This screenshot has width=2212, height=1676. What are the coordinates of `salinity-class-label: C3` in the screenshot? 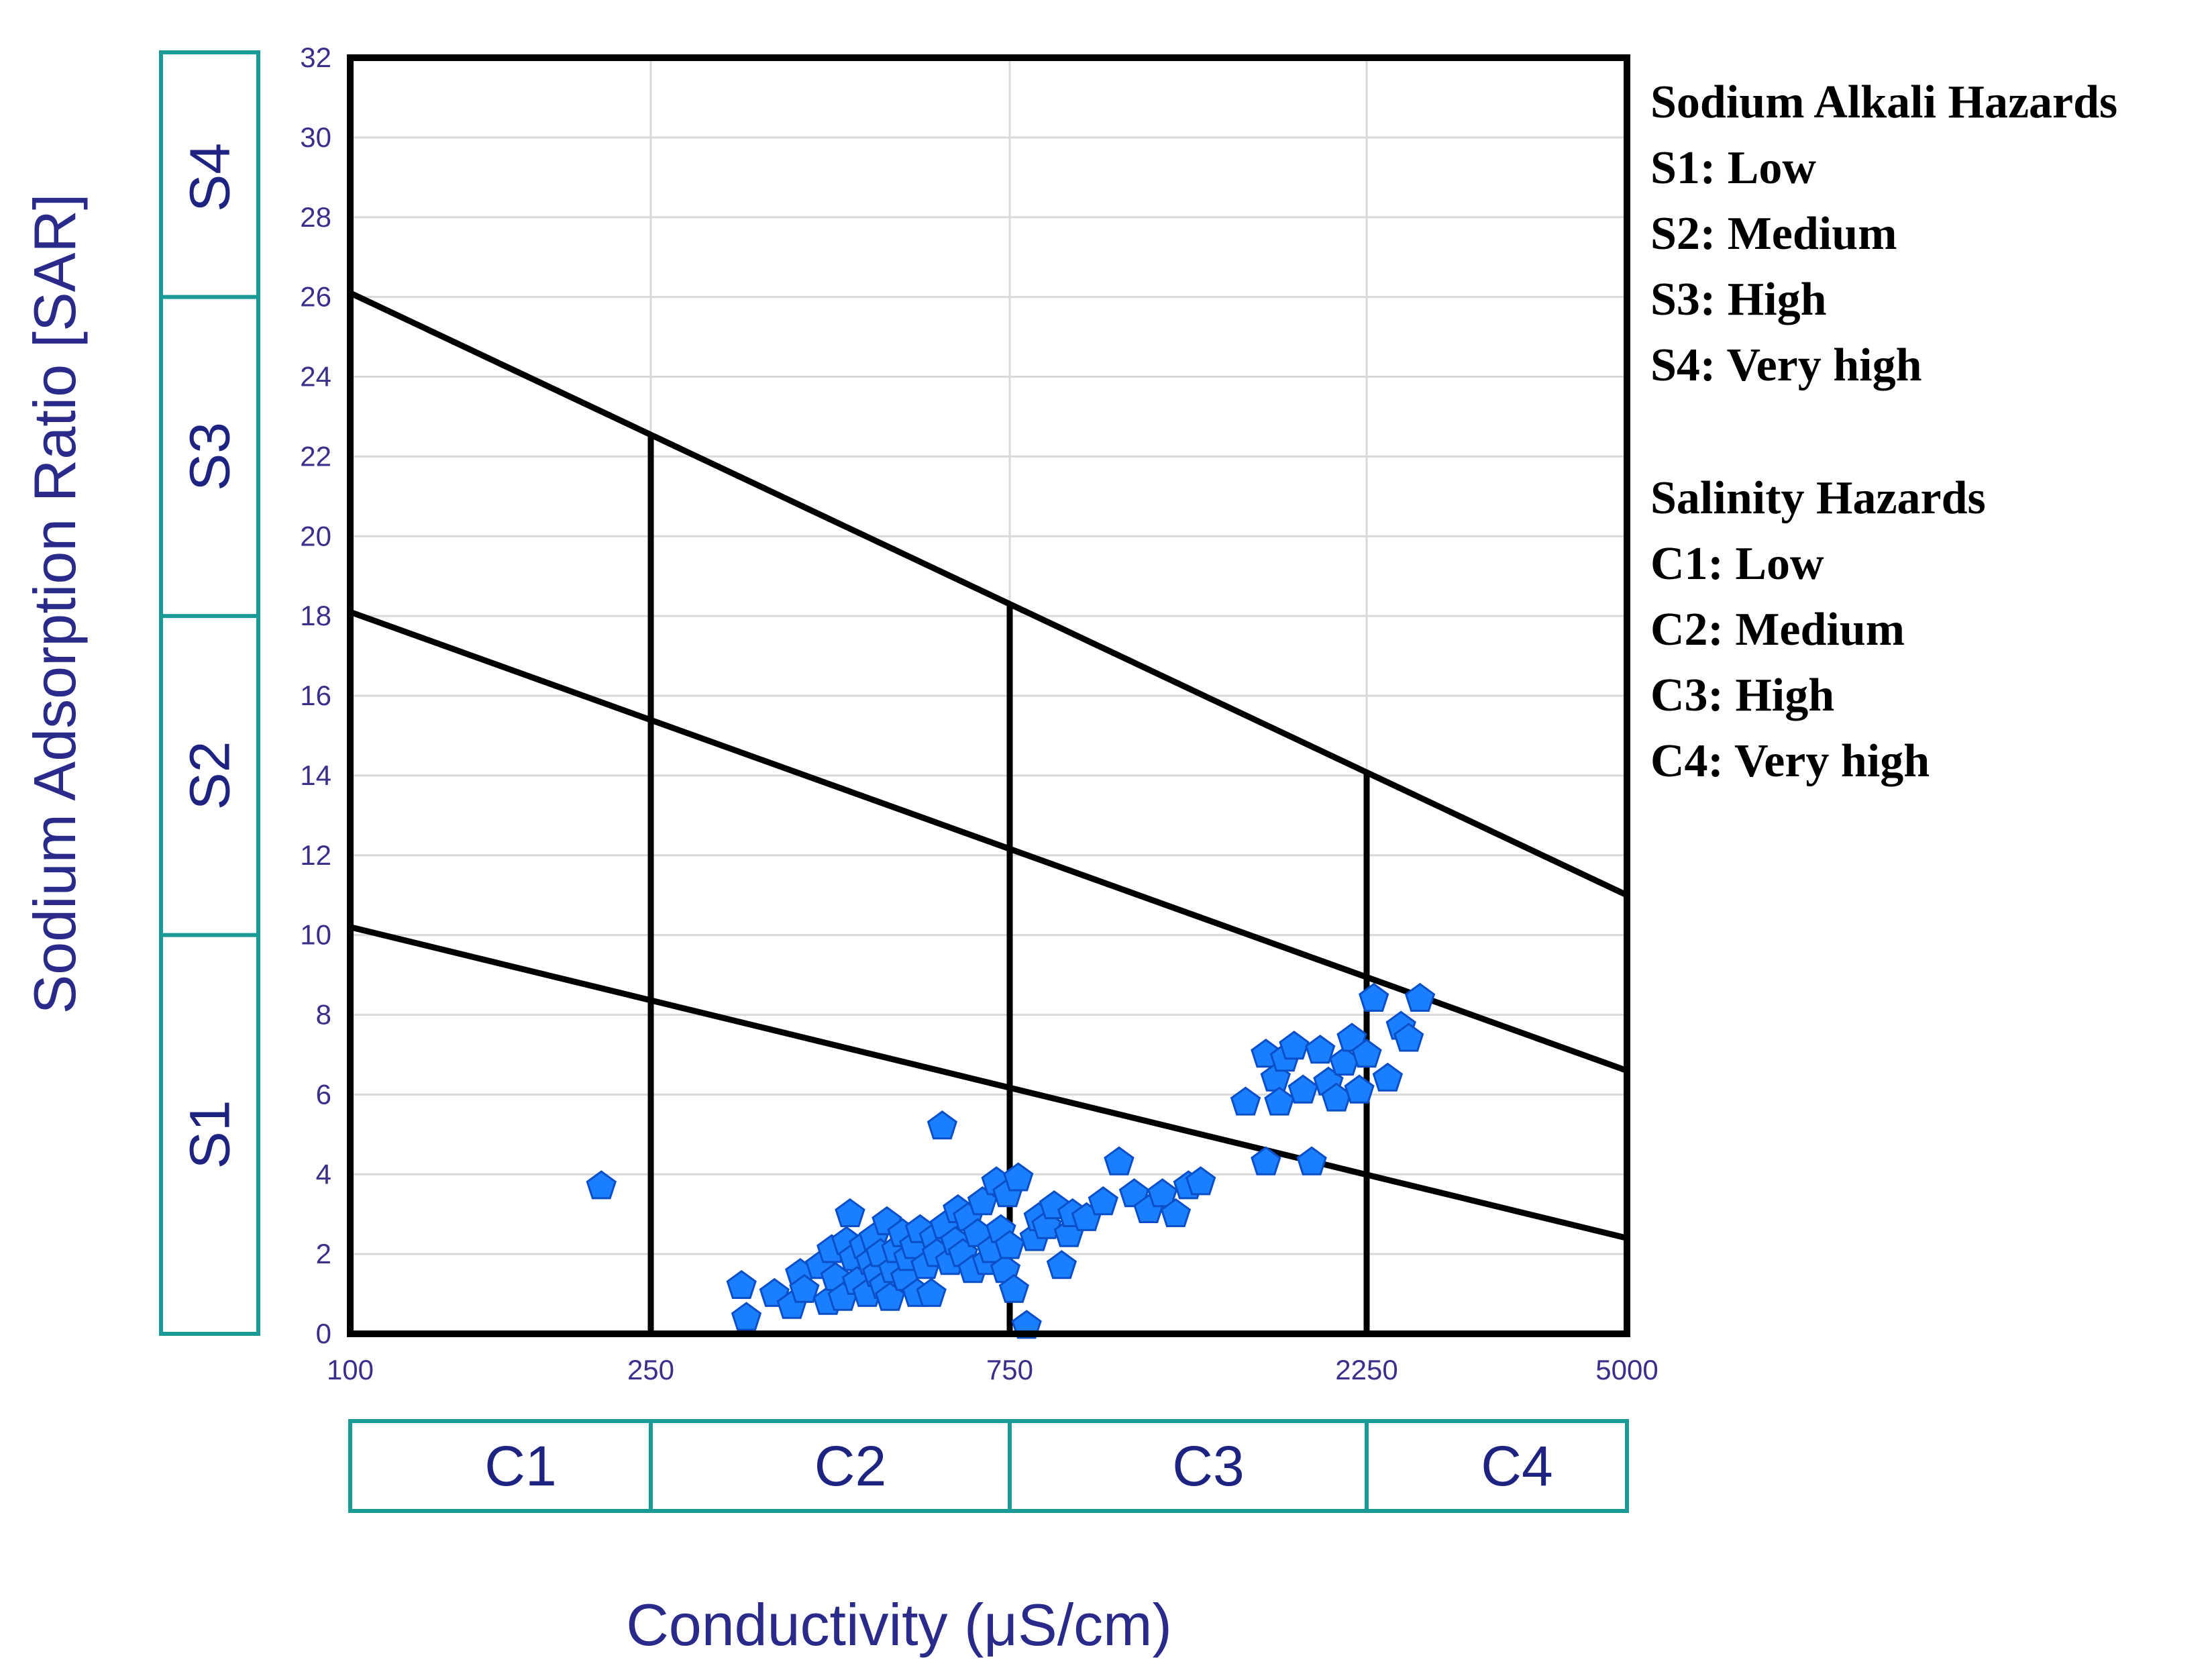 It's located at (1208, 1466).